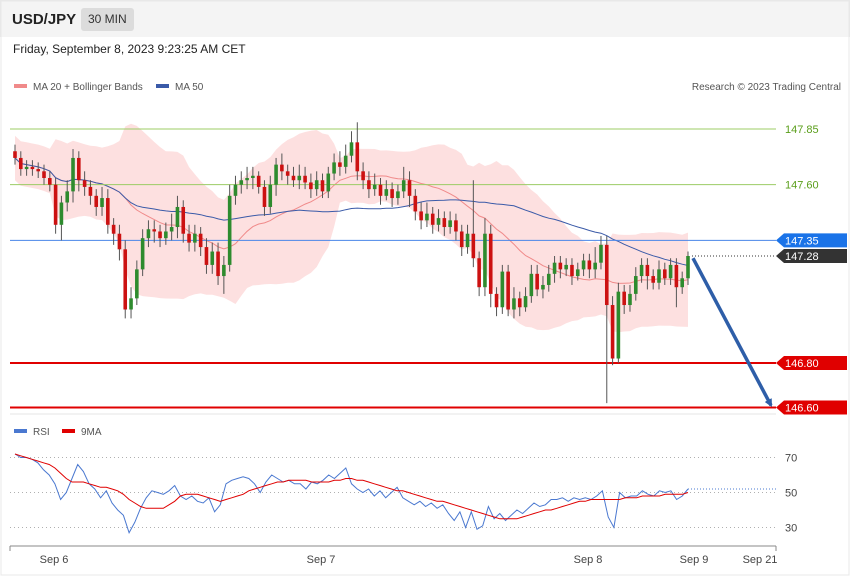 The image size is (850, 576). Describe the element at coordinates (58, 432) in the screenshot. I see `rsi-legend: RSI 9MA` at that location.